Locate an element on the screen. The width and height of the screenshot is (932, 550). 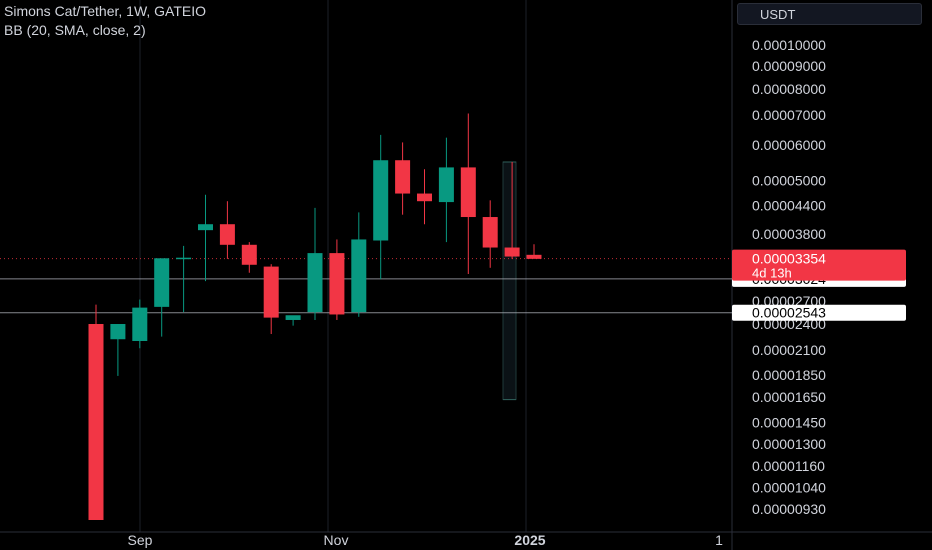
time-tick-label: 2025 is located at coordinates (529, 540).